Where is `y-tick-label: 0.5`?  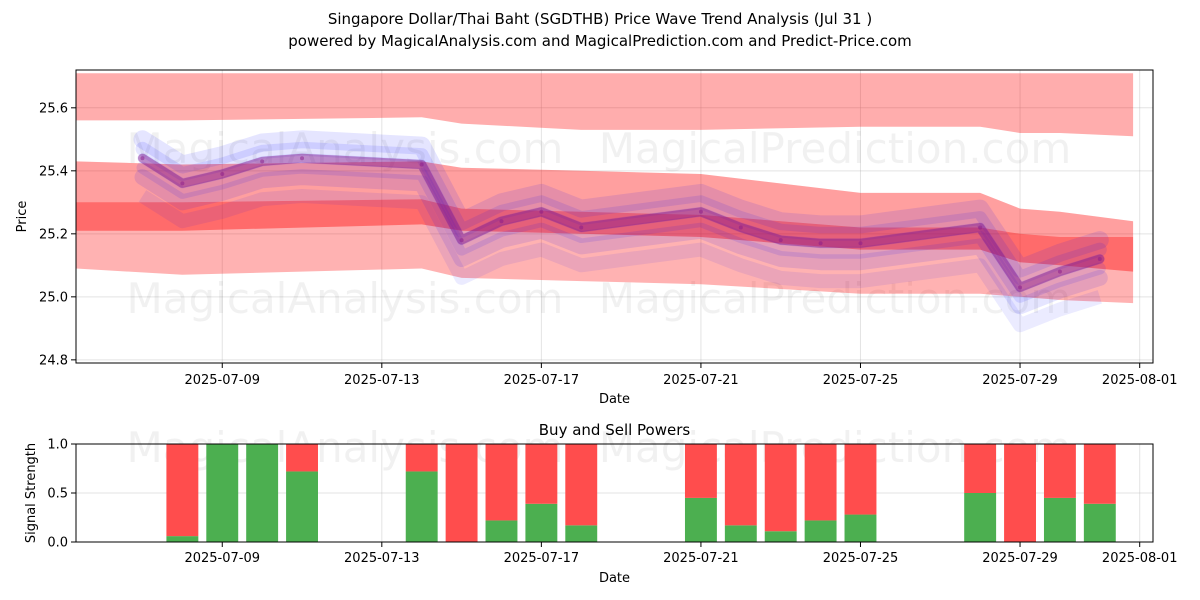 y-tick-label: 0.5 is located at coordinates (57, 494).